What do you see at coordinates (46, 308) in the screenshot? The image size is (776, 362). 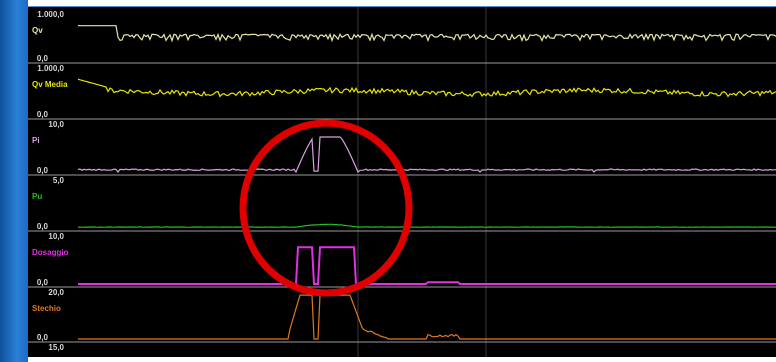 I see `series-name-label: Stechio` at bounding box center [46, 308].